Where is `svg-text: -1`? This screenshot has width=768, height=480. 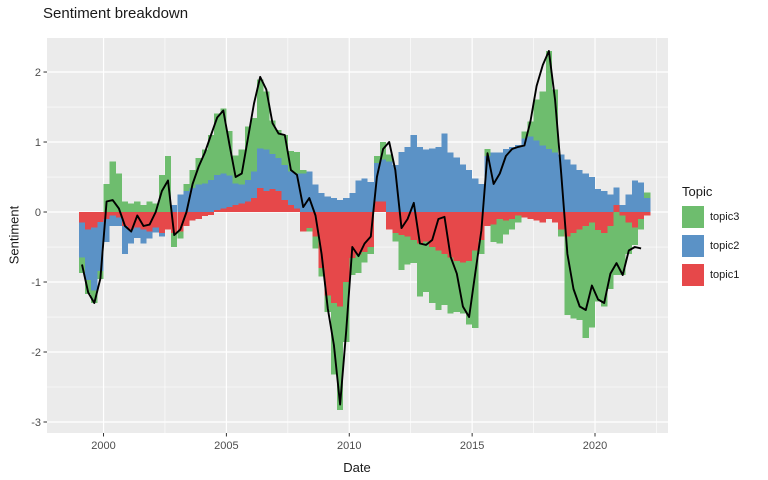
svg-text: -1 is located at coordinates (36, 283).